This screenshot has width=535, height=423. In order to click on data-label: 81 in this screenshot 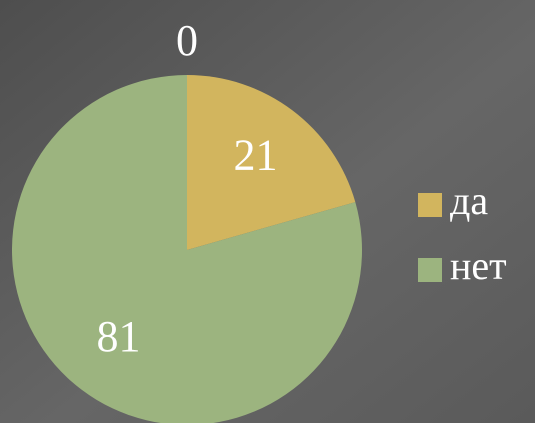, I will do `click(118, 336)`.